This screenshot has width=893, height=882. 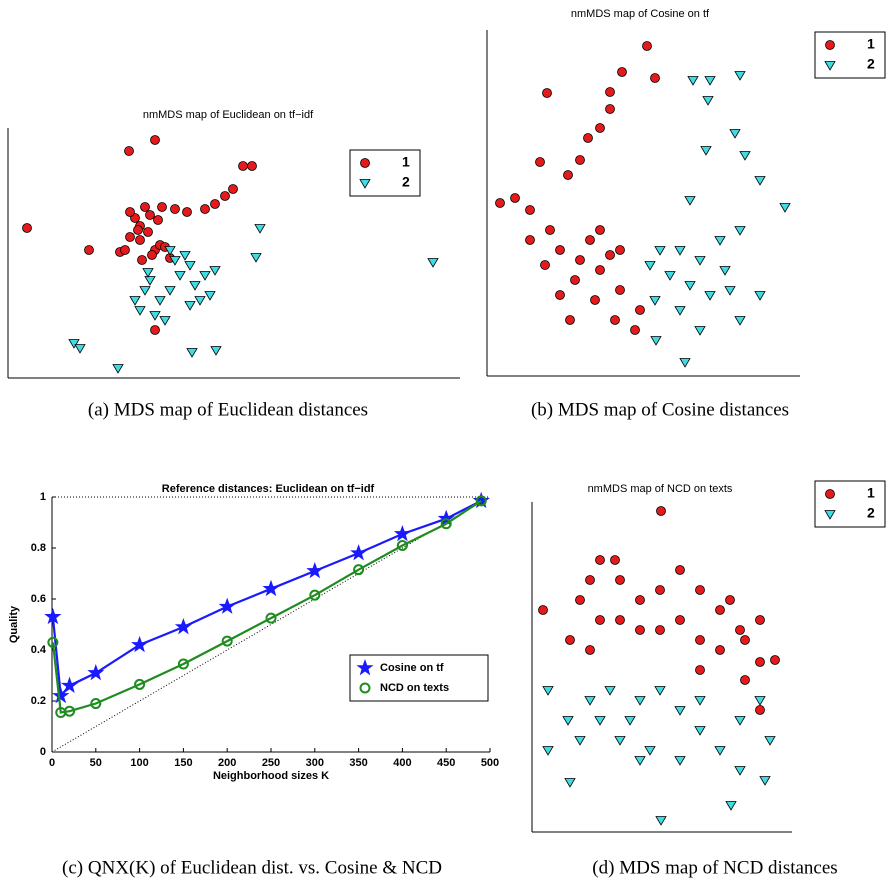 I want to click on x-tick-label: 350, so click(x=358, y=763).